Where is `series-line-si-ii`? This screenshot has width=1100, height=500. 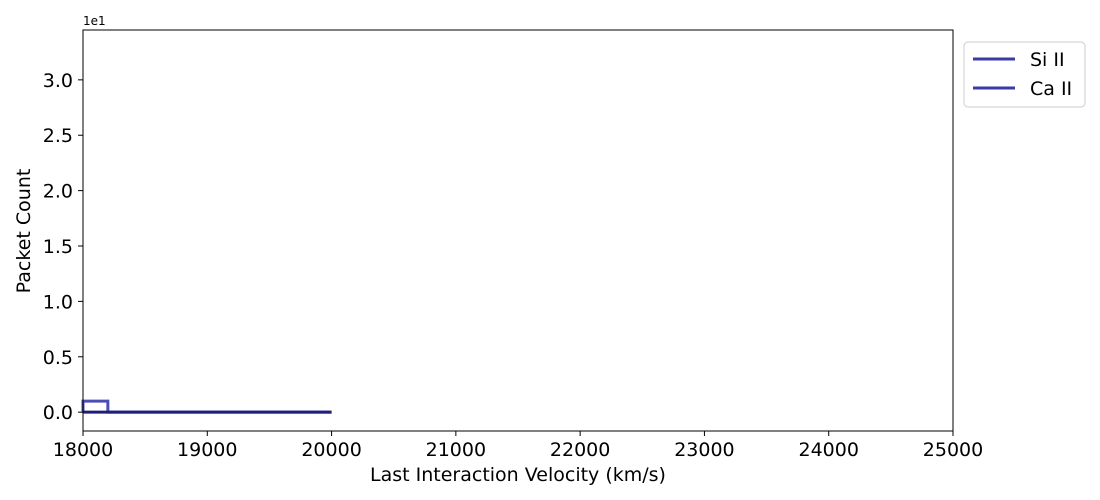
series-line-si-ii is located at coordinates (206, 406).